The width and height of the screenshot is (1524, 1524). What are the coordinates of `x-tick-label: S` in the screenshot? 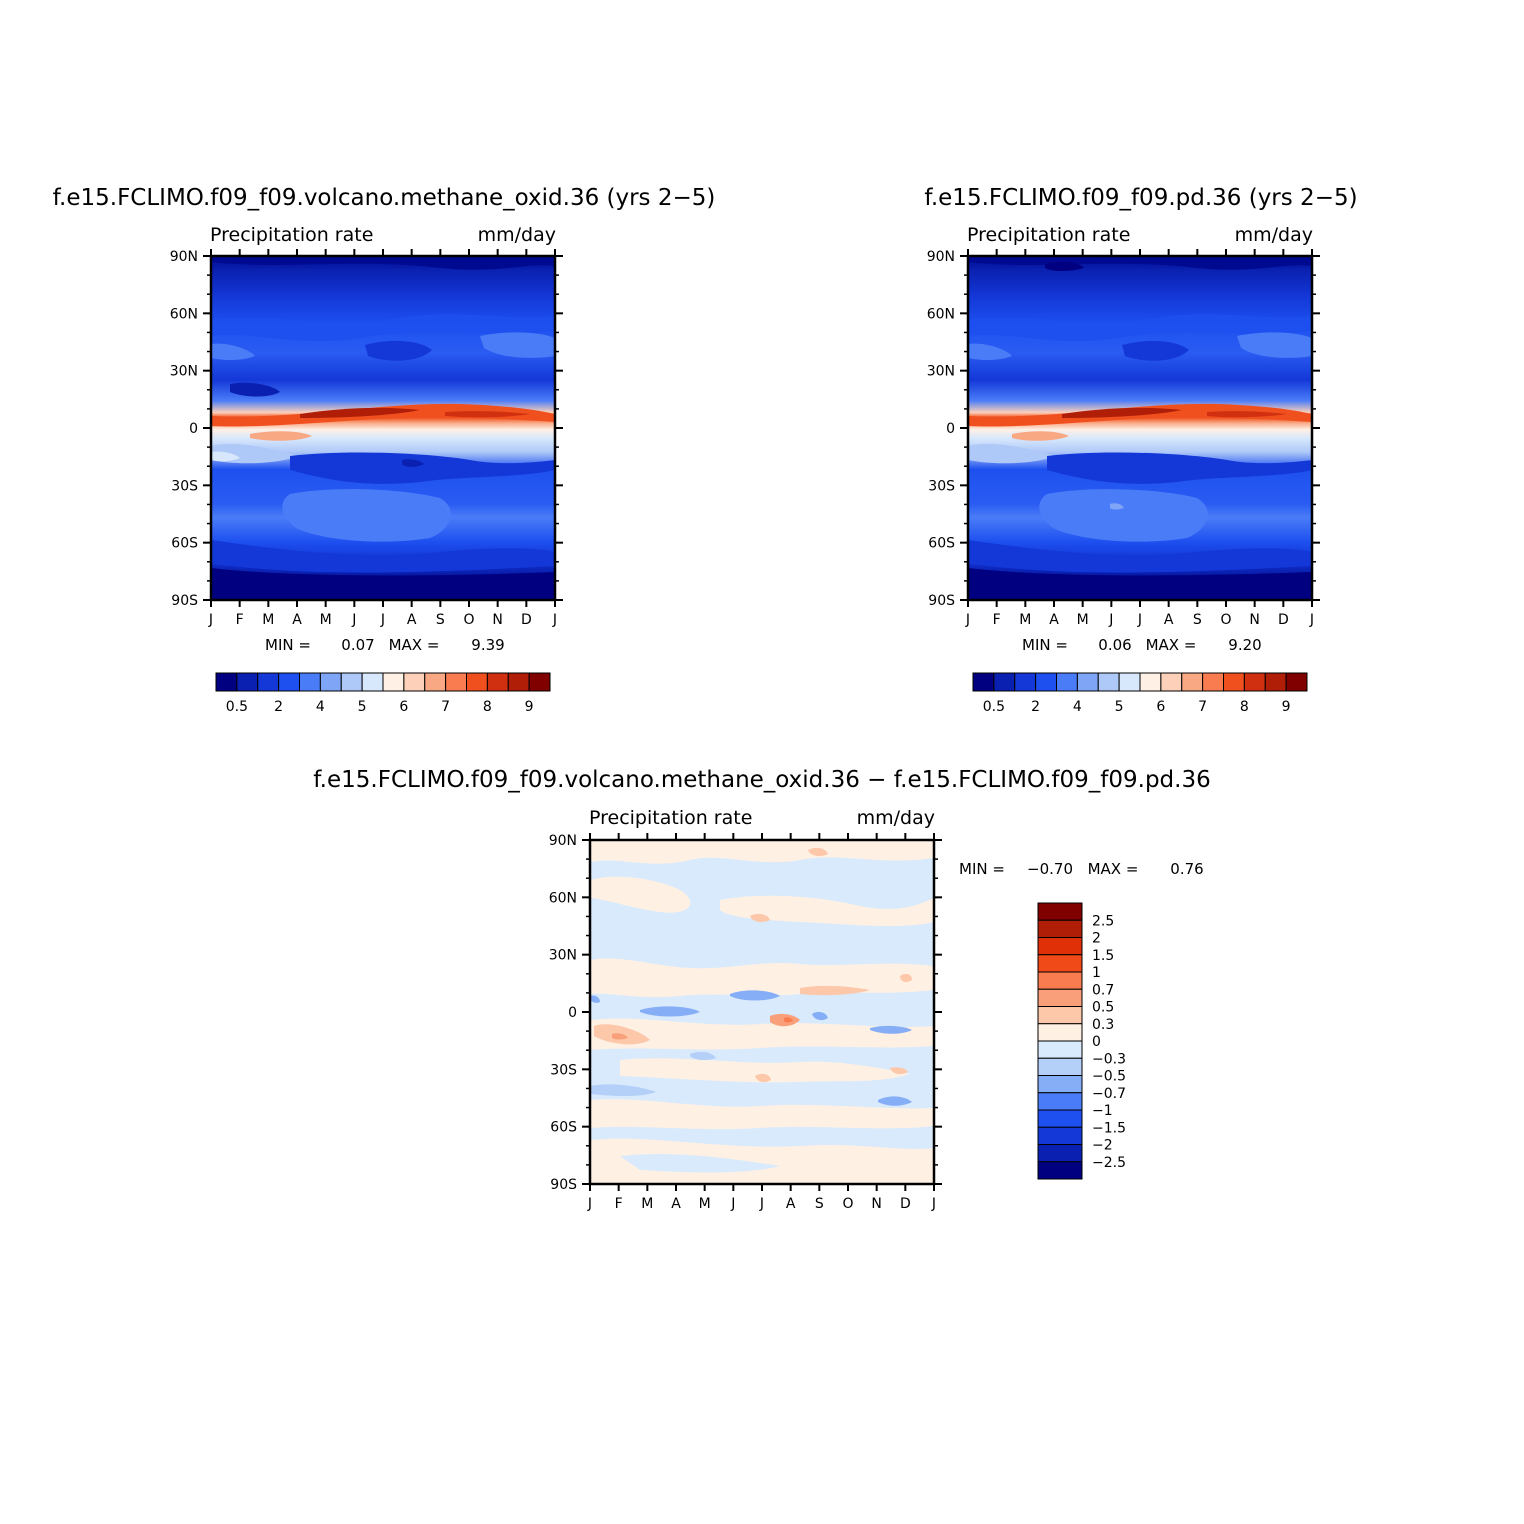 It's located at (440, 620).